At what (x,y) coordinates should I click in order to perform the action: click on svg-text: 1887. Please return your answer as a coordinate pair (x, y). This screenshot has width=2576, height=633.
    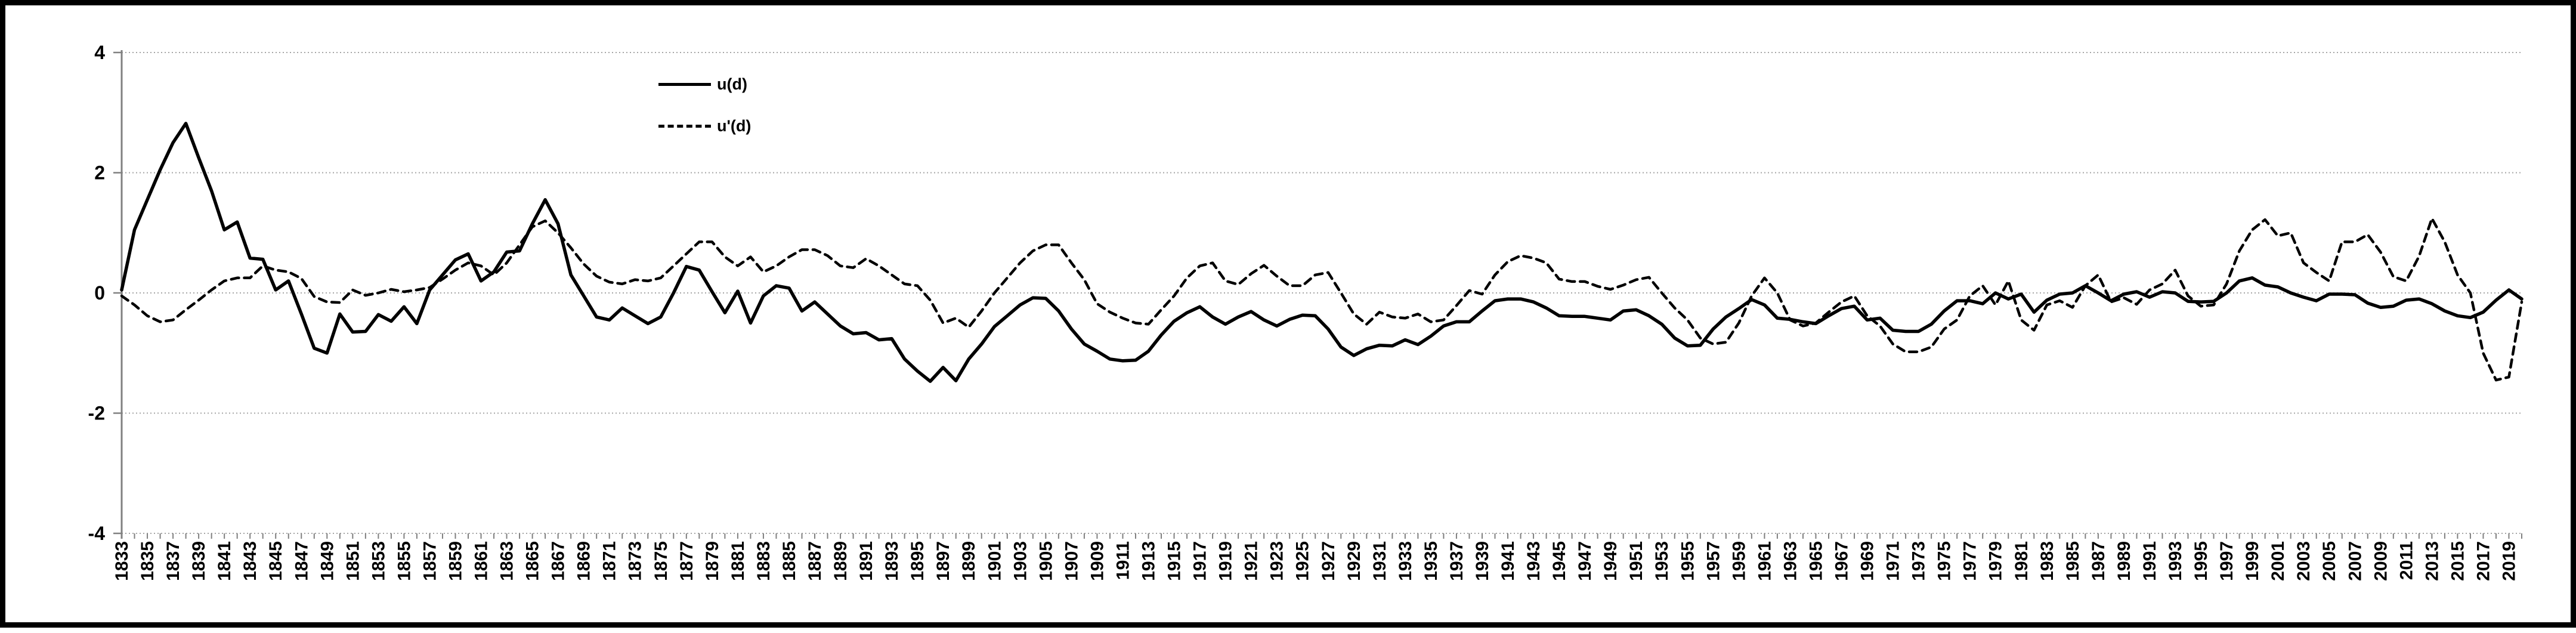
    Looking at the image, I should click on (815, 561).